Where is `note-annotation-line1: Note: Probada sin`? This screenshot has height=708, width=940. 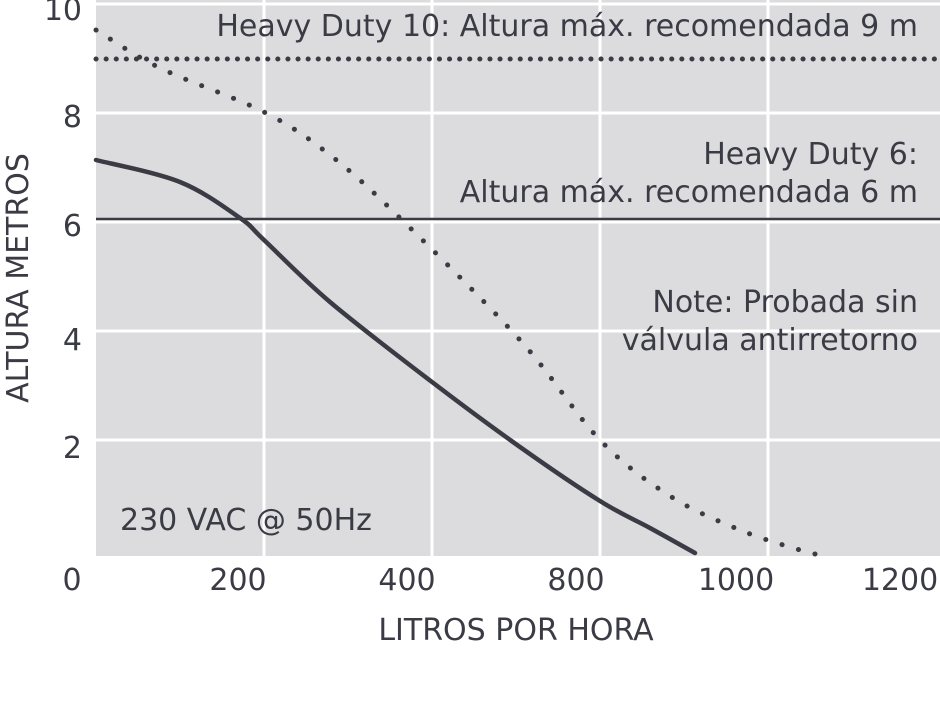 note-annotation-line1: Note: Probada sin is located at coordinates (785, 302).